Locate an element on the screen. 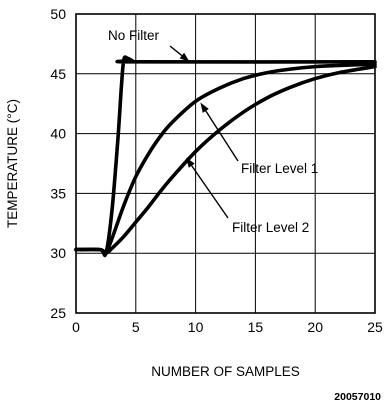 Image resolution: width=385 pixels, height=406 pixels. y-tick-label: 35 is located at coordinates (58, 193).